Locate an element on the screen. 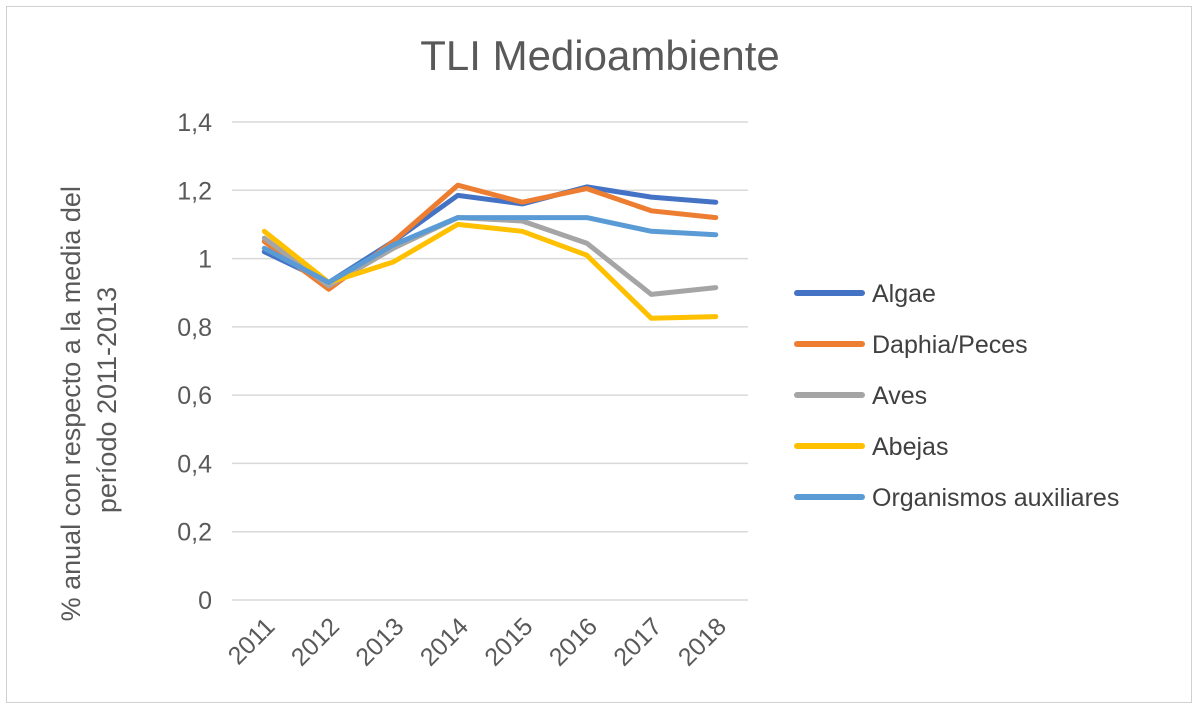 This screenshot has width=1200, height=711. y-tick-label: 1 is located at coordinates (205, 260).